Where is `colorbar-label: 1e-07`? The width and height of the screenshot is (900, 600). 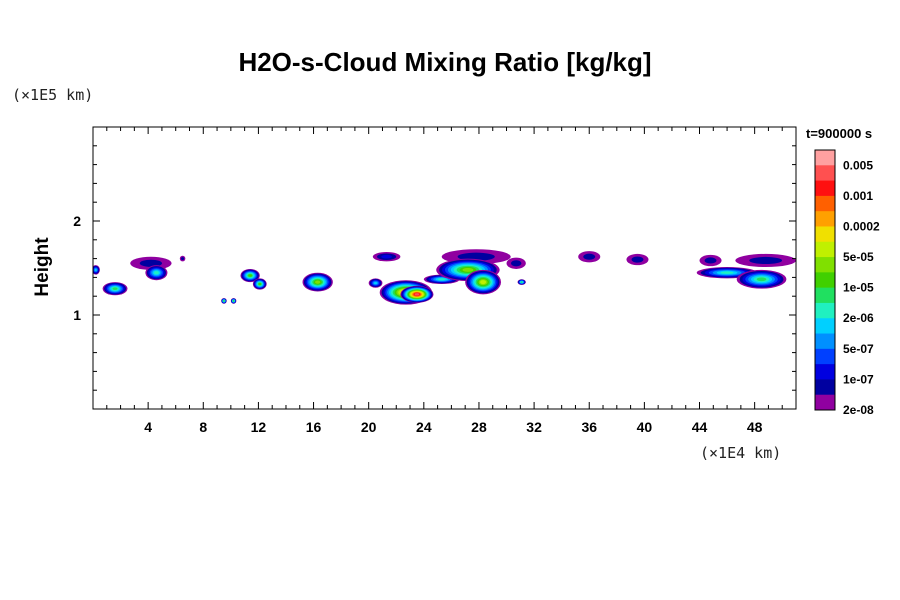
colorbar-label: 1e-07 is located at coordinates (858, 379).